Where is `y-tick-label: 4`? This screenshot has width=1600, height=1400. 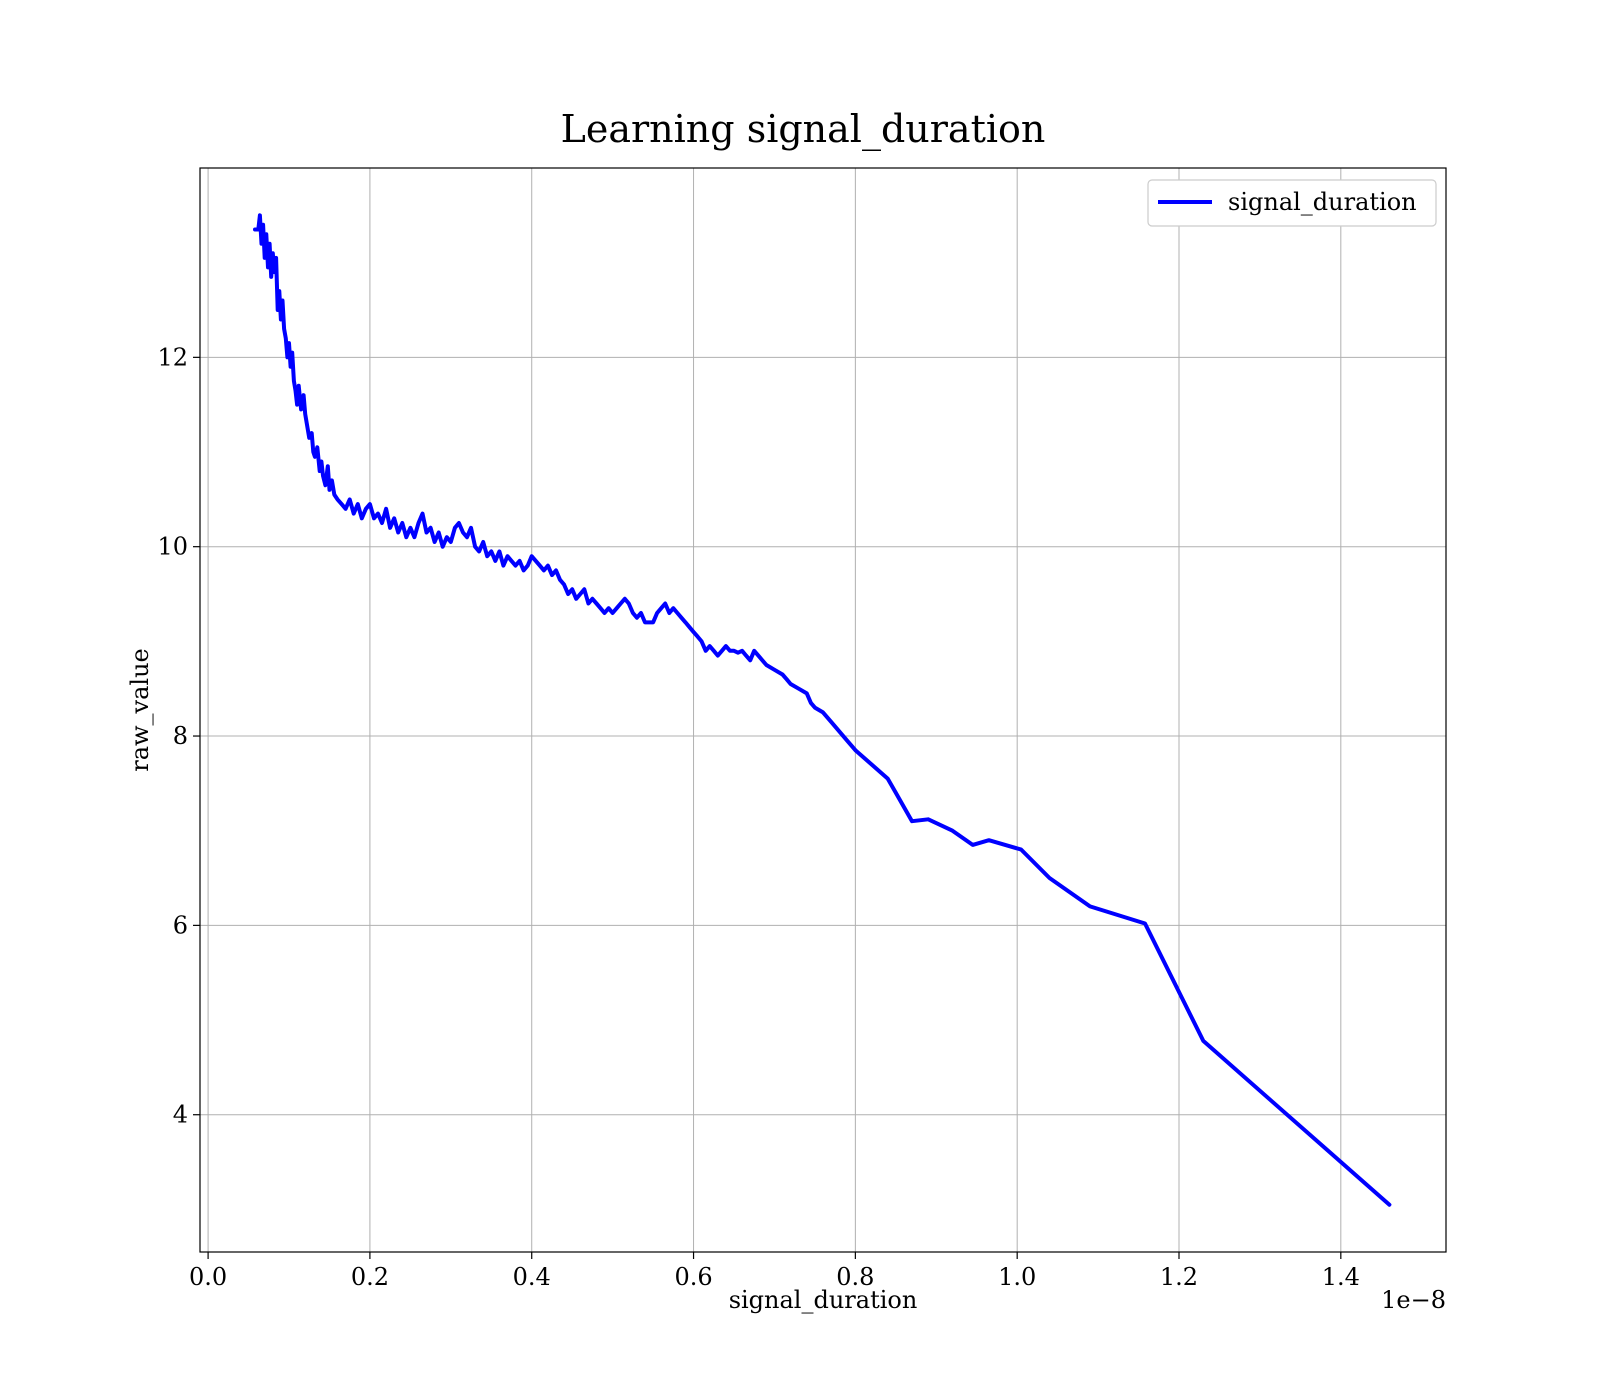 y-tick-label: 4 is located at coordinates (180, 1115).